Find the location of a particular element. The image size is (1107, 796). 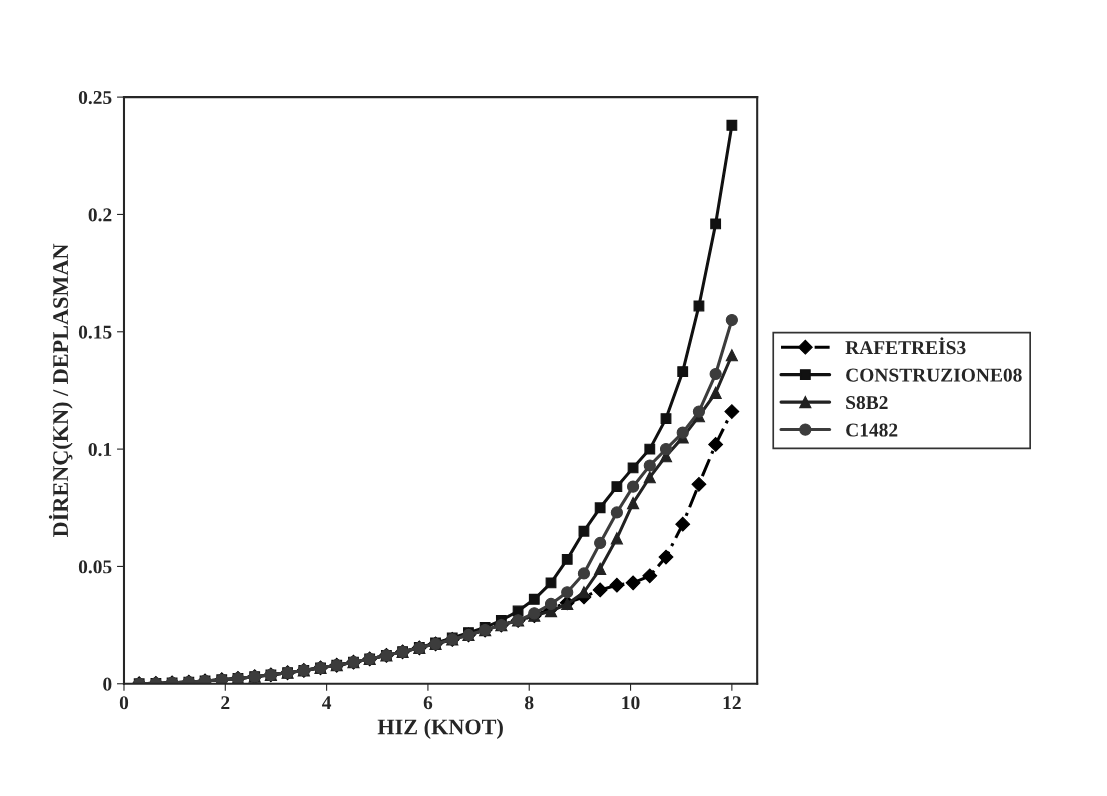

y-tick-label: 0 is located at coordinates (107, 684).